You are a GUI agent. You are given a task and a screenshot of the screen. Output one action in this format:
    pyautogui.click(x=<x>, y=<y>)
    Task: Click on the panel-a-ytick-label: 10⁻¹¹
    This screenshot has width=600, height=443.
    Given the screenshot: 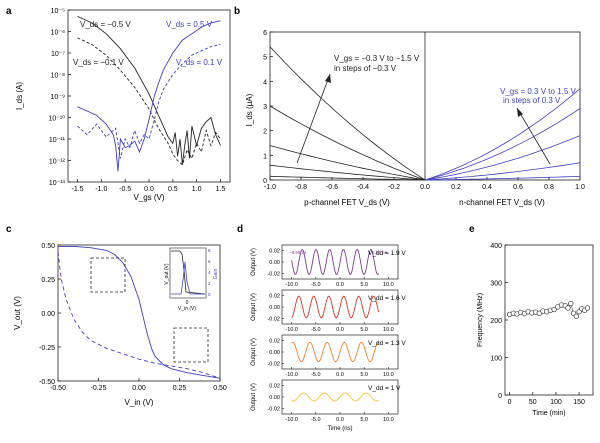 What is the action you would take?
    pyautogui.click(x=57, y=140)
    